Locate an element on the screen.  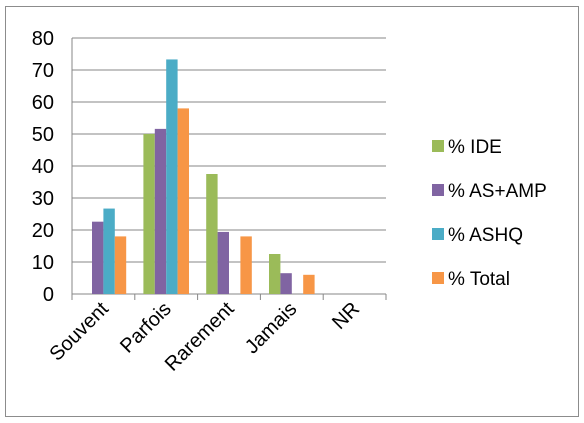
y-tick-label: 70 is located at coordinates (43, 71).